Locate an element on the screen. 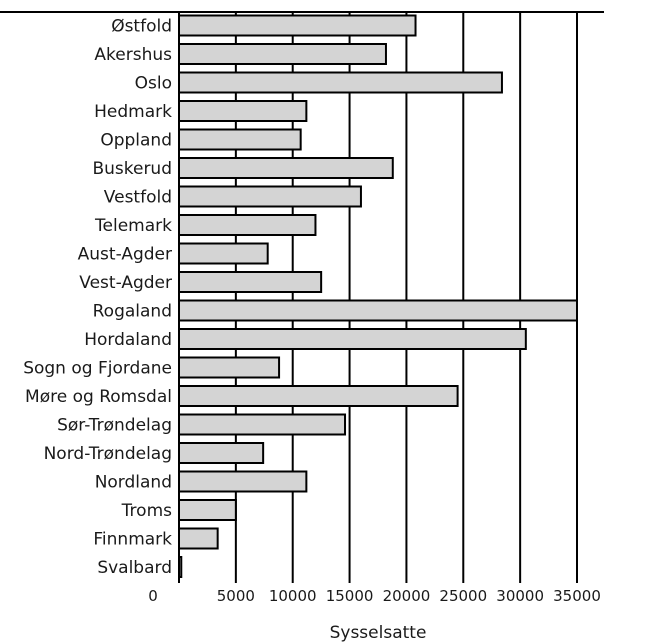  x-tick-label-7: 35000 is located at coordinates (577, 596).